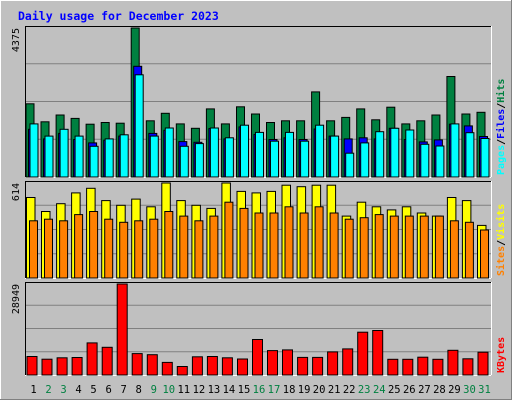 The width and height of the screenshot is (512, 400). I want to click on x-tick-label: 27, so click(424, 390).